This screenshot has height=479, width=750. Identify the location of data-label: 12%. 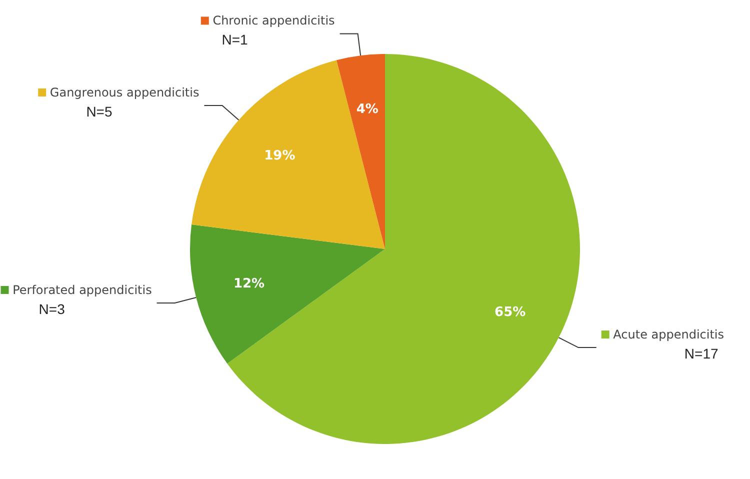
(249, 284).